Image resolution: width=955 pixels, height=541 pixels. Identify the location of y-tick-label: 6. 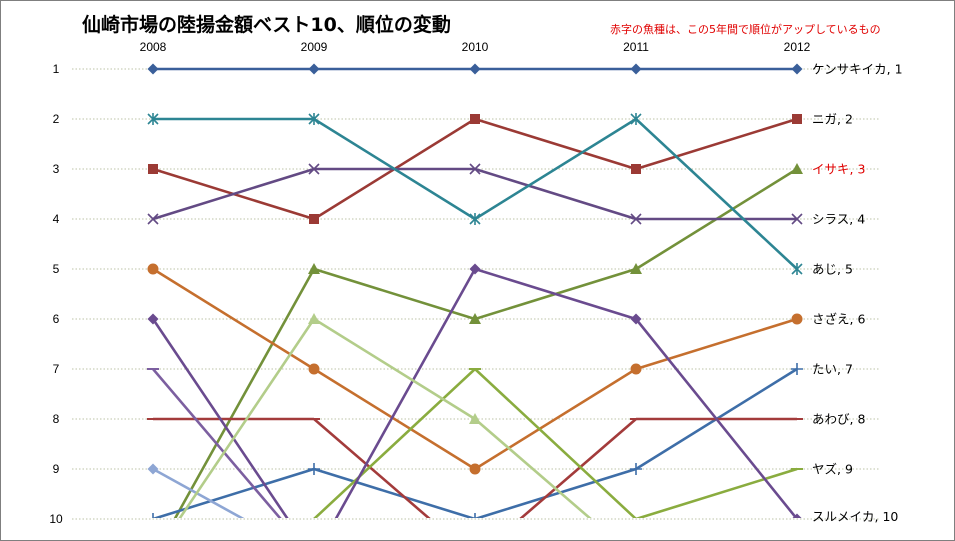
(56, 319).